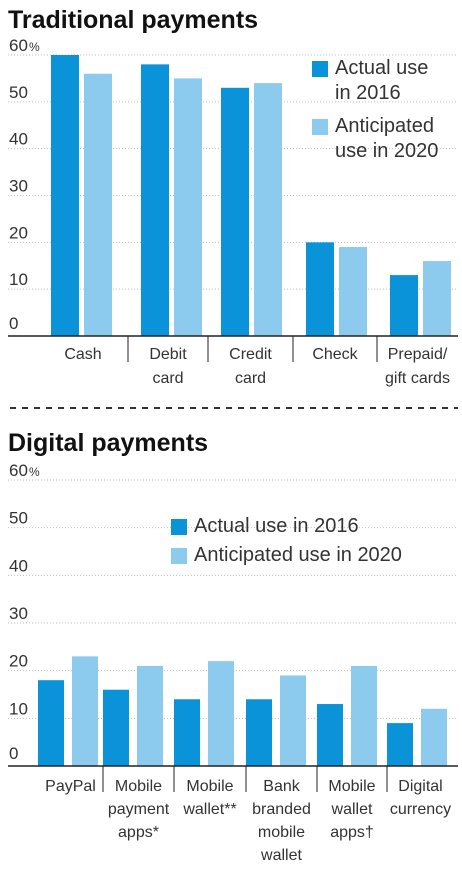 The image size is (462, 871). I want to click on category-label: currency, so click(420, 809).